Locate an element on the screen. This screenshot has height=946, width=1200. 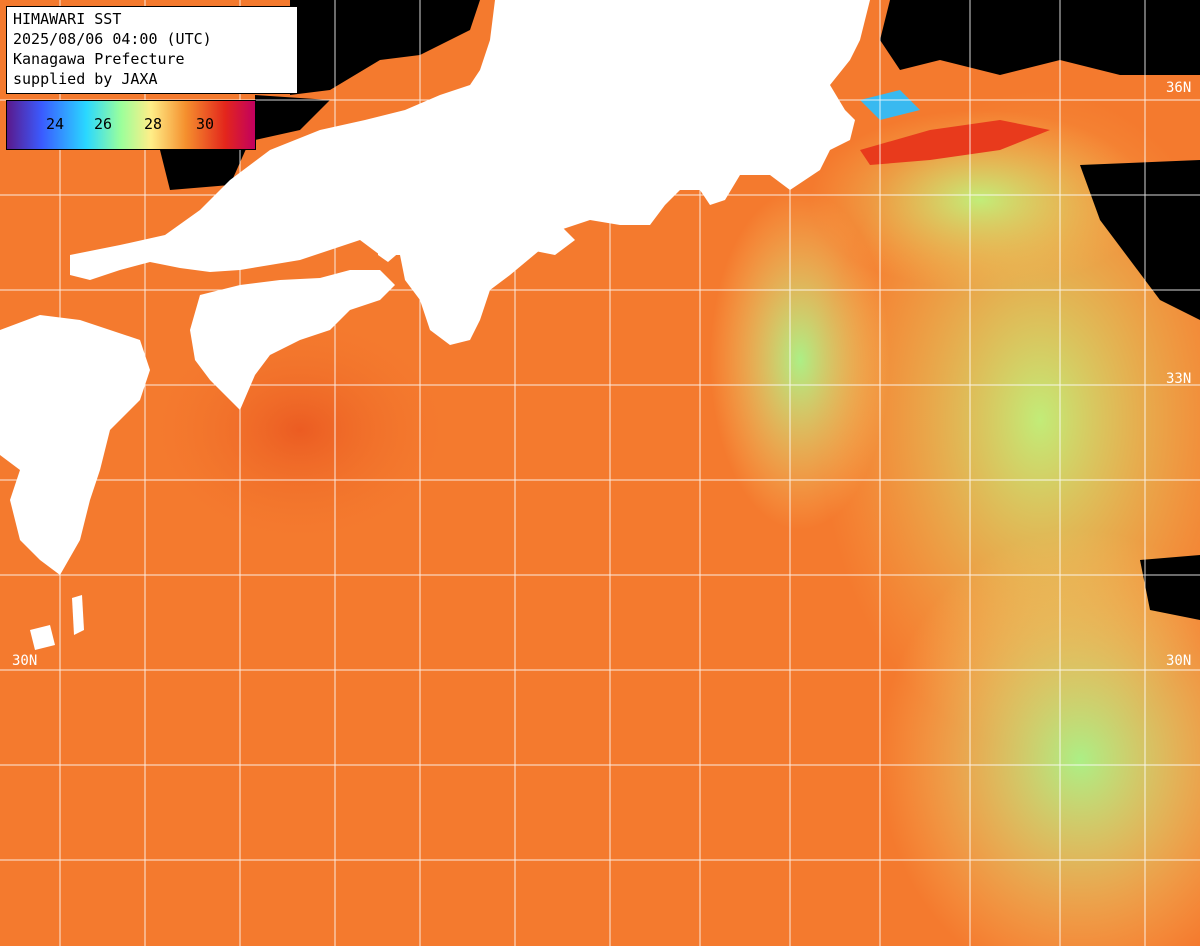
land-kyushu is located at coordinates (75, 445).